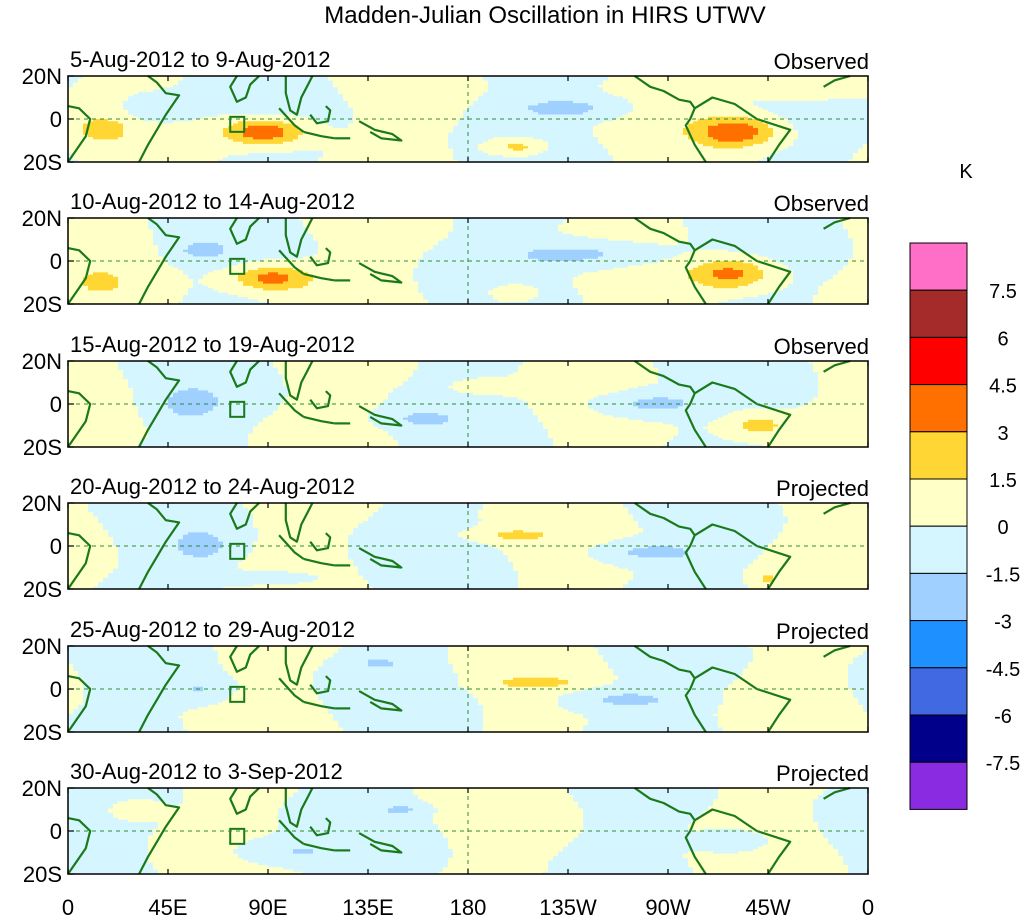 The height and width of the screenshot is (920, 1024). Describe the element at coordinates (42, 304) in the screenshot. I see `y-tick-label: 20S` at that location.